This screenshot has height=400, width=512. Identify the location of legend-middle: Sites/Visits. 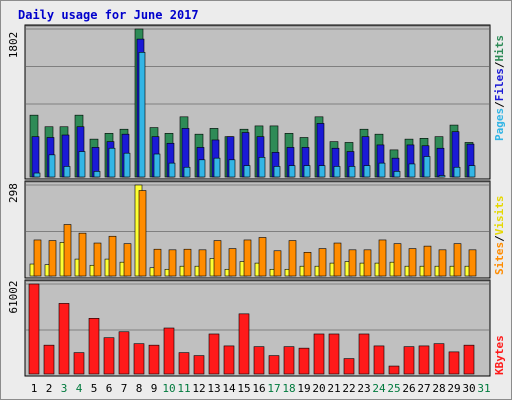
(499, 236).